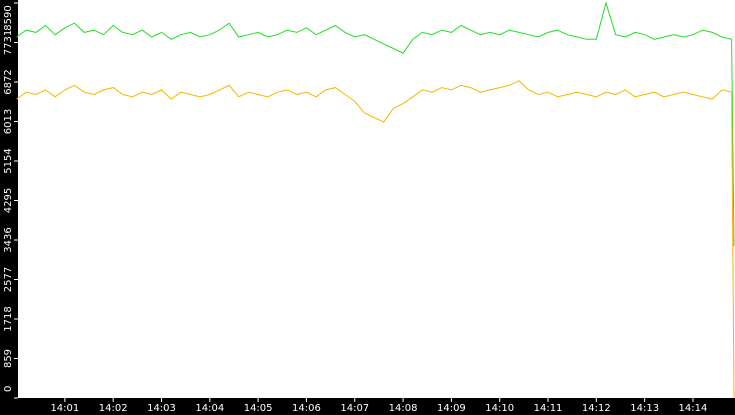 The image size is (735, 415). I want to click on x-axis-bar, so click(367, 406).